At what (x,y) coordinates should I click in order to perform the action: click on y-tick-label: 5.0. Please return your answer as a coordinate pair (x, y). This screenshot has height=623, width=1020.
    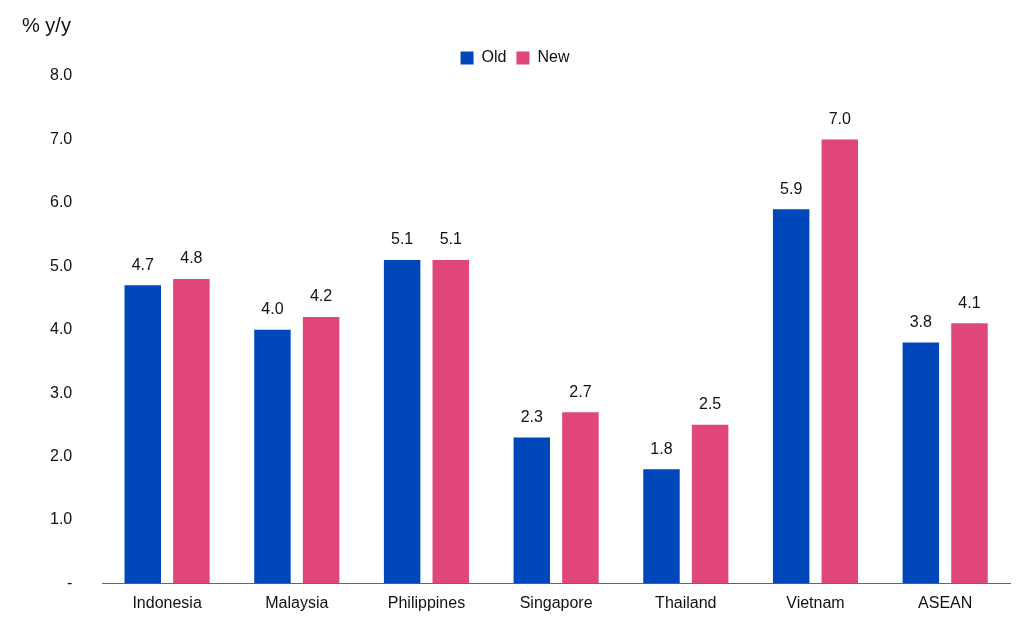
    Looking at the image, I should click on (61, 265).